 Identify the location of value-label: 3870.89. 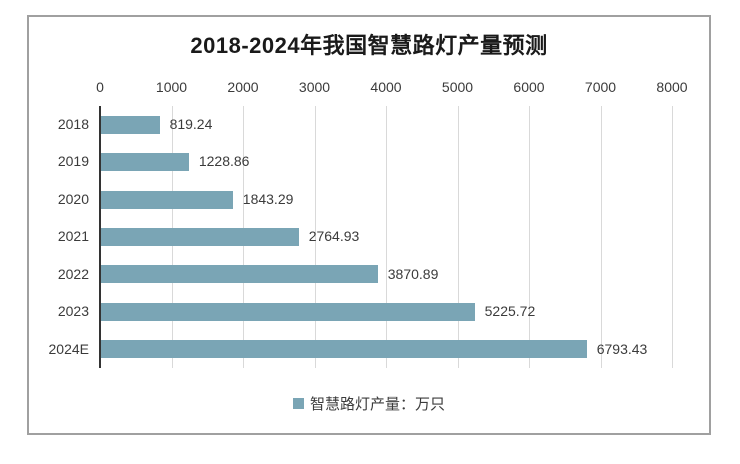
(413, 273).